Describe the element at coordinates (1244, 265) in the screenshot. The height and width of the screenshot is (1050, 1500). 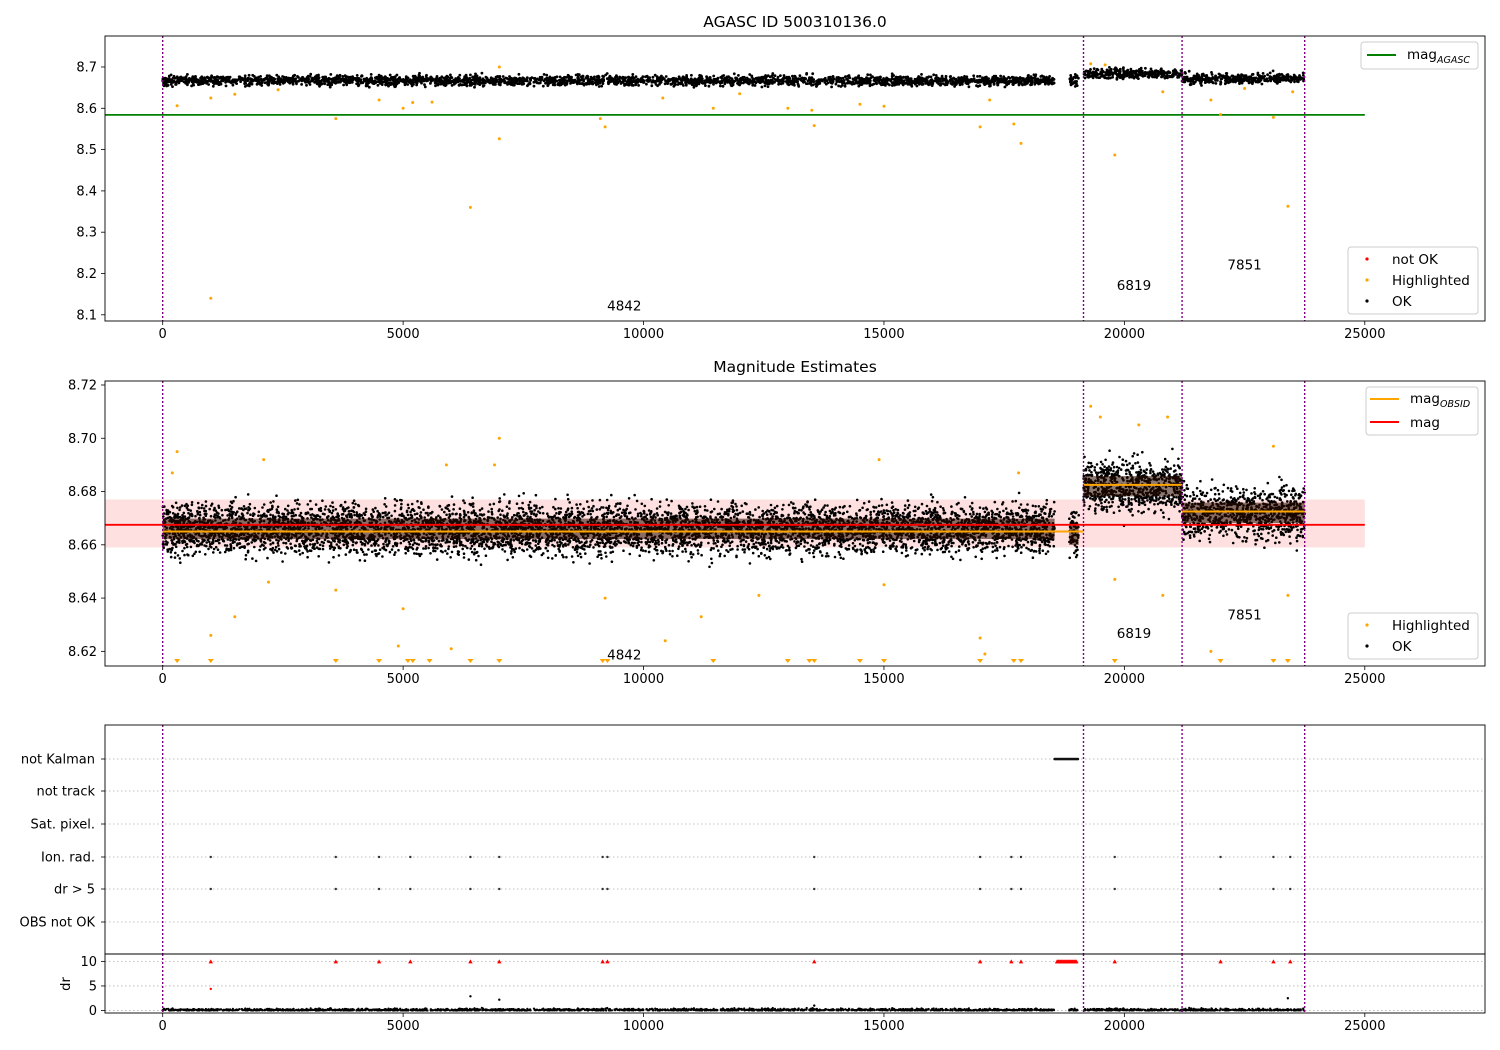
I see `observation-label: 7851` at that location.